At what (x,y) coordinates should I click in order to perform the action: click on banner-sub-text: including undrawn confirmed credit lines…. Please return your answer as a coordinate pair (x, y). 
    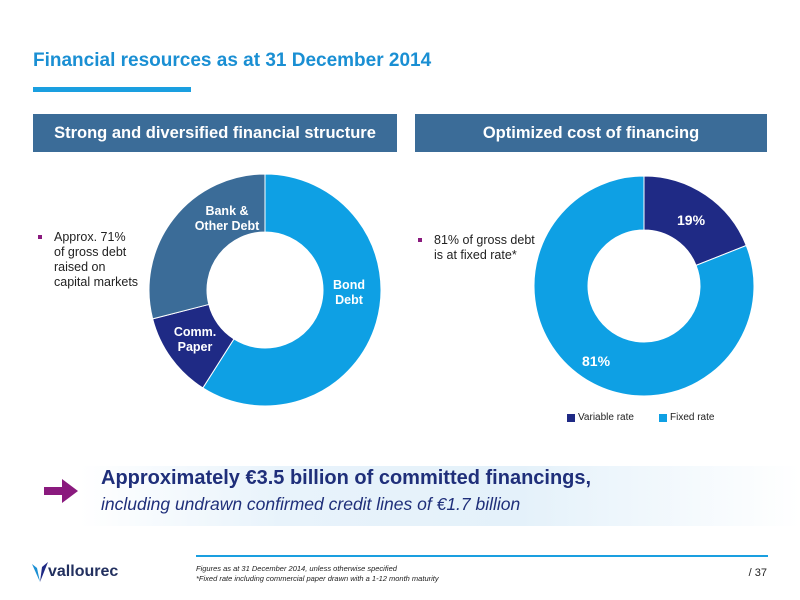
    Looking at the image, I should click on (311, 504).